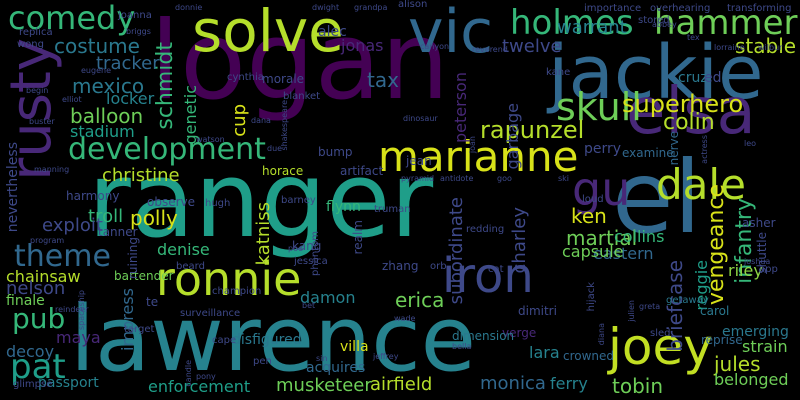 The width and height of the screenshot is (800, 400). Describe the element at coordinates (47, 240) in the screenshot. I see `word-program: program` at that location.